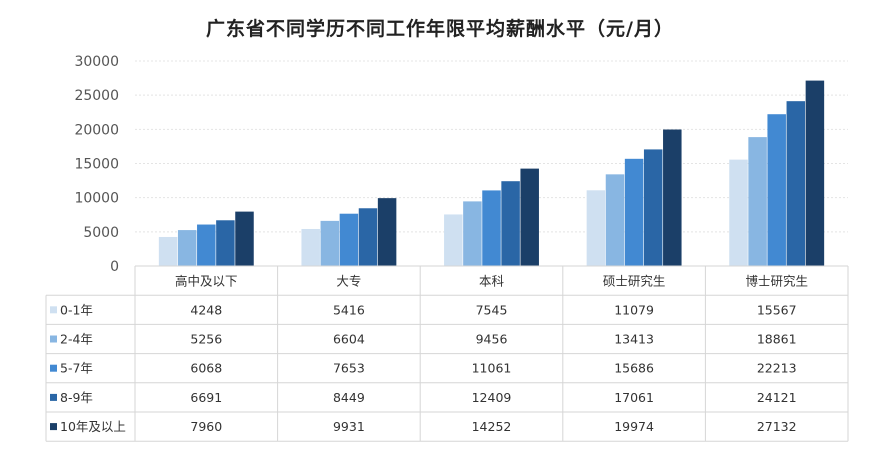 Image resolution: width=880 pixels, height=459 pixels. Describe the element at coordinates (206, 397) in the screenshot. I see `table-cell-value: 6691` at that location.